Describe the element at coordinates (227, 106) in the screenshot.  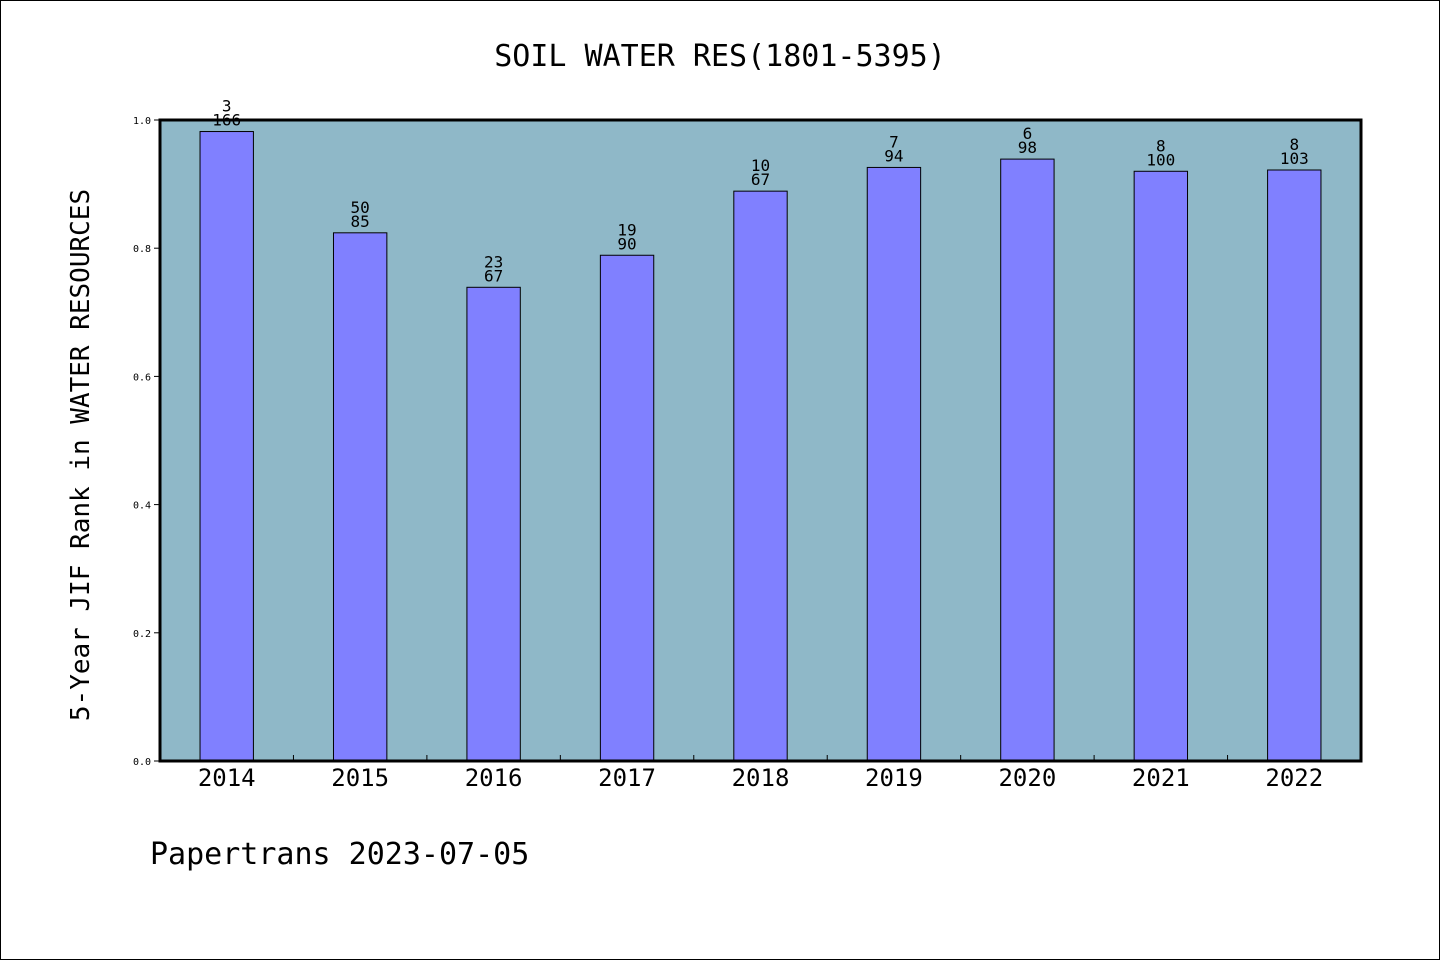
I see `bar-rank-label: 3` at that location.